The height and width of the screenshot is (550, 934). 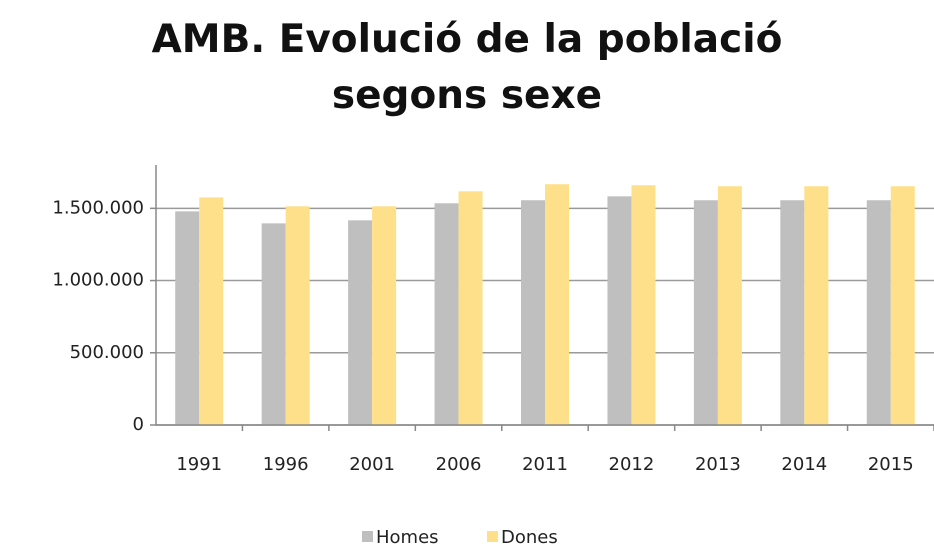 I want to click on y-tick-label: 1.000.000, so click(x=98, y=280).